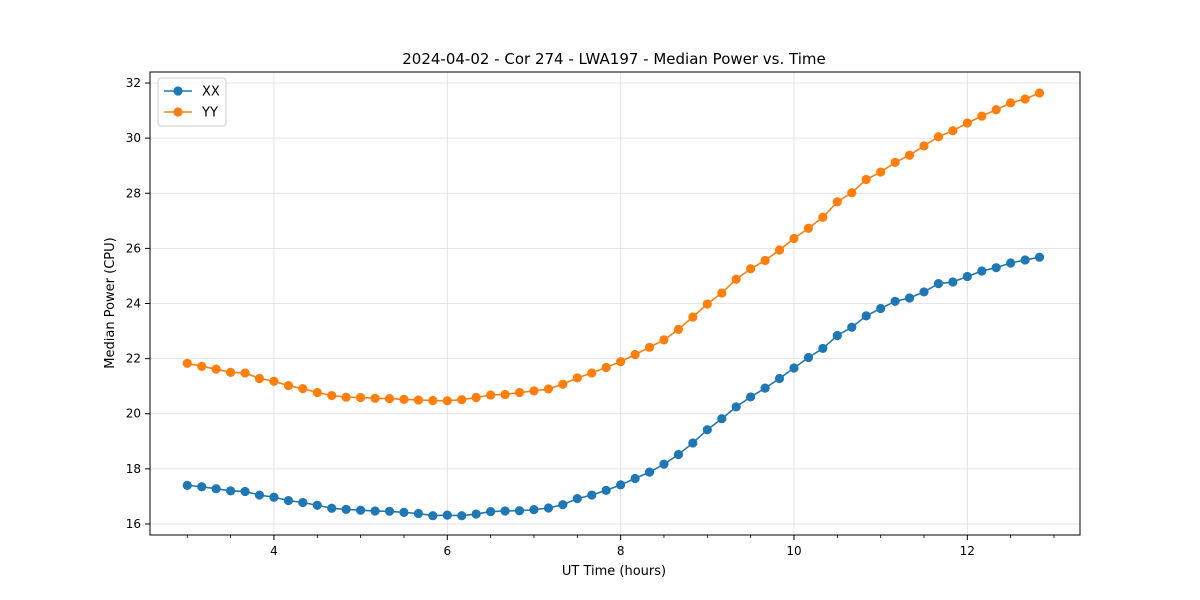 The height and width of the screenshot is (600, 1200). What do you see at coordinates (614, 571) in the screenshot?
I see `x-axis-label: UT Time (hours)` at bounding box center [614, 571].